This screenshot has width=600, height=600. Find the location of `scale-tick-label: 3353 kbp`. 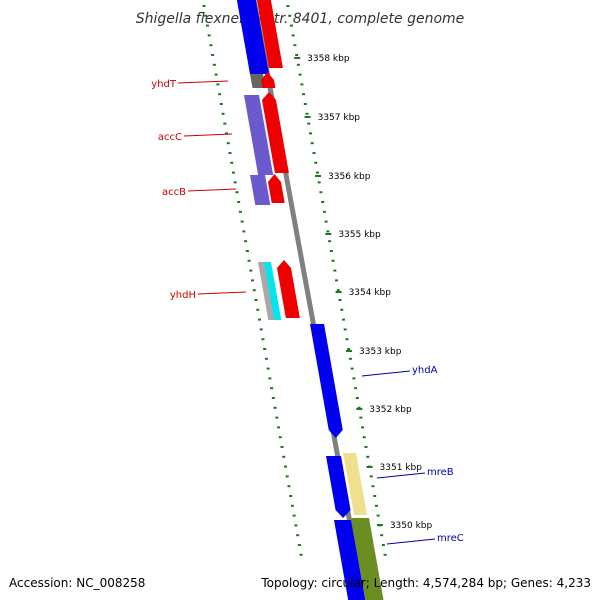

scale-tick-label: 3353 kbp is located at coordinates (380, 352).